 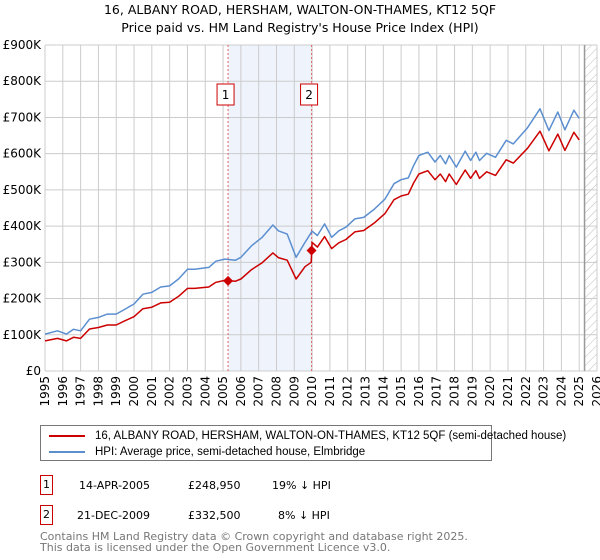 What do you see at coordinates (304, 515) in the screenshot?
I see `sale-hpi-diff: 8% ↓ HPI` at bounding box center [304, 515].